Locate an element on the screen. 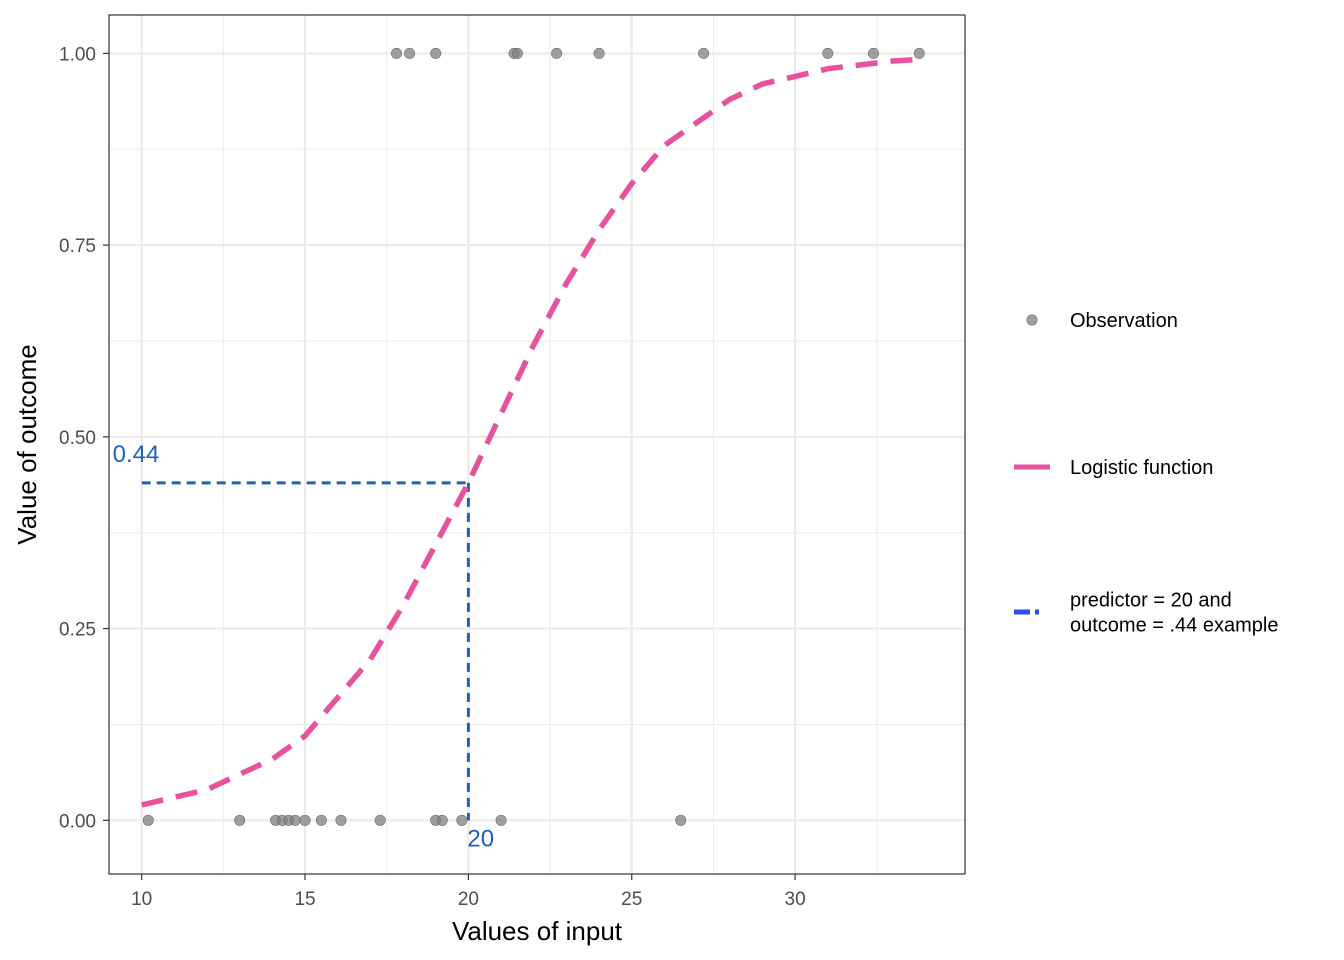  legend-key-point is located at coordinates (1032, 320).